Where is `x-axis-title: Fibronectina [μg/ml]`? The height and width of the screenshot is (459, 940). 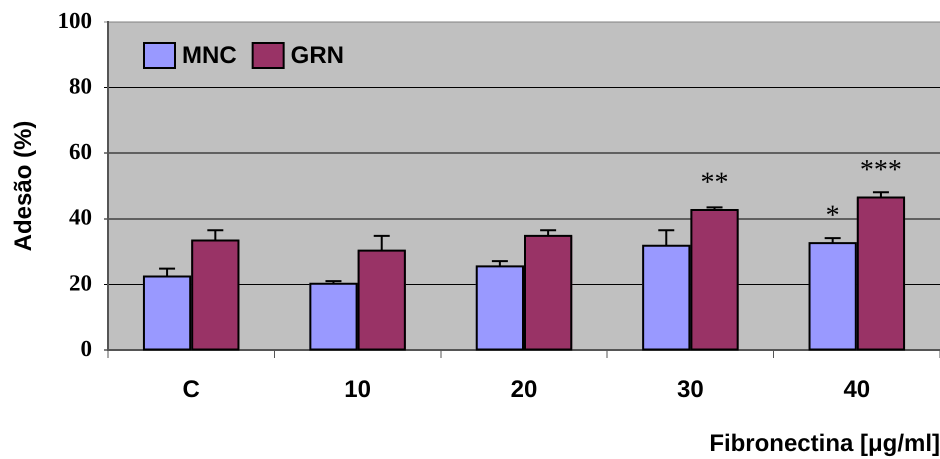 x-axis-title: Fibronectina [μg/ml] is located at coordinates (824, 444).